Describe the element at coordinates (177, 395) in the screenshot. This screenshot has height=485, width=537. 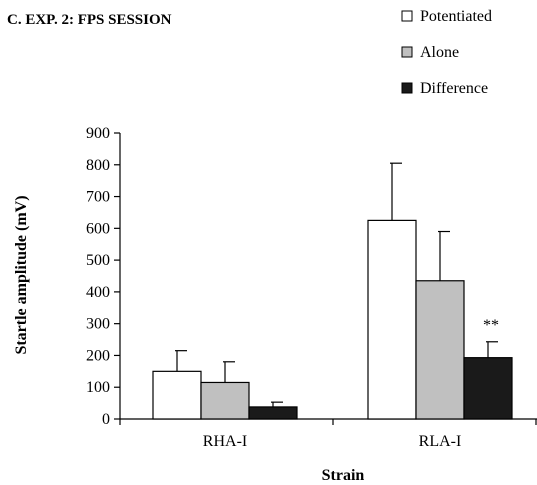
I see `bar-potentiated-rha-i` at that location.